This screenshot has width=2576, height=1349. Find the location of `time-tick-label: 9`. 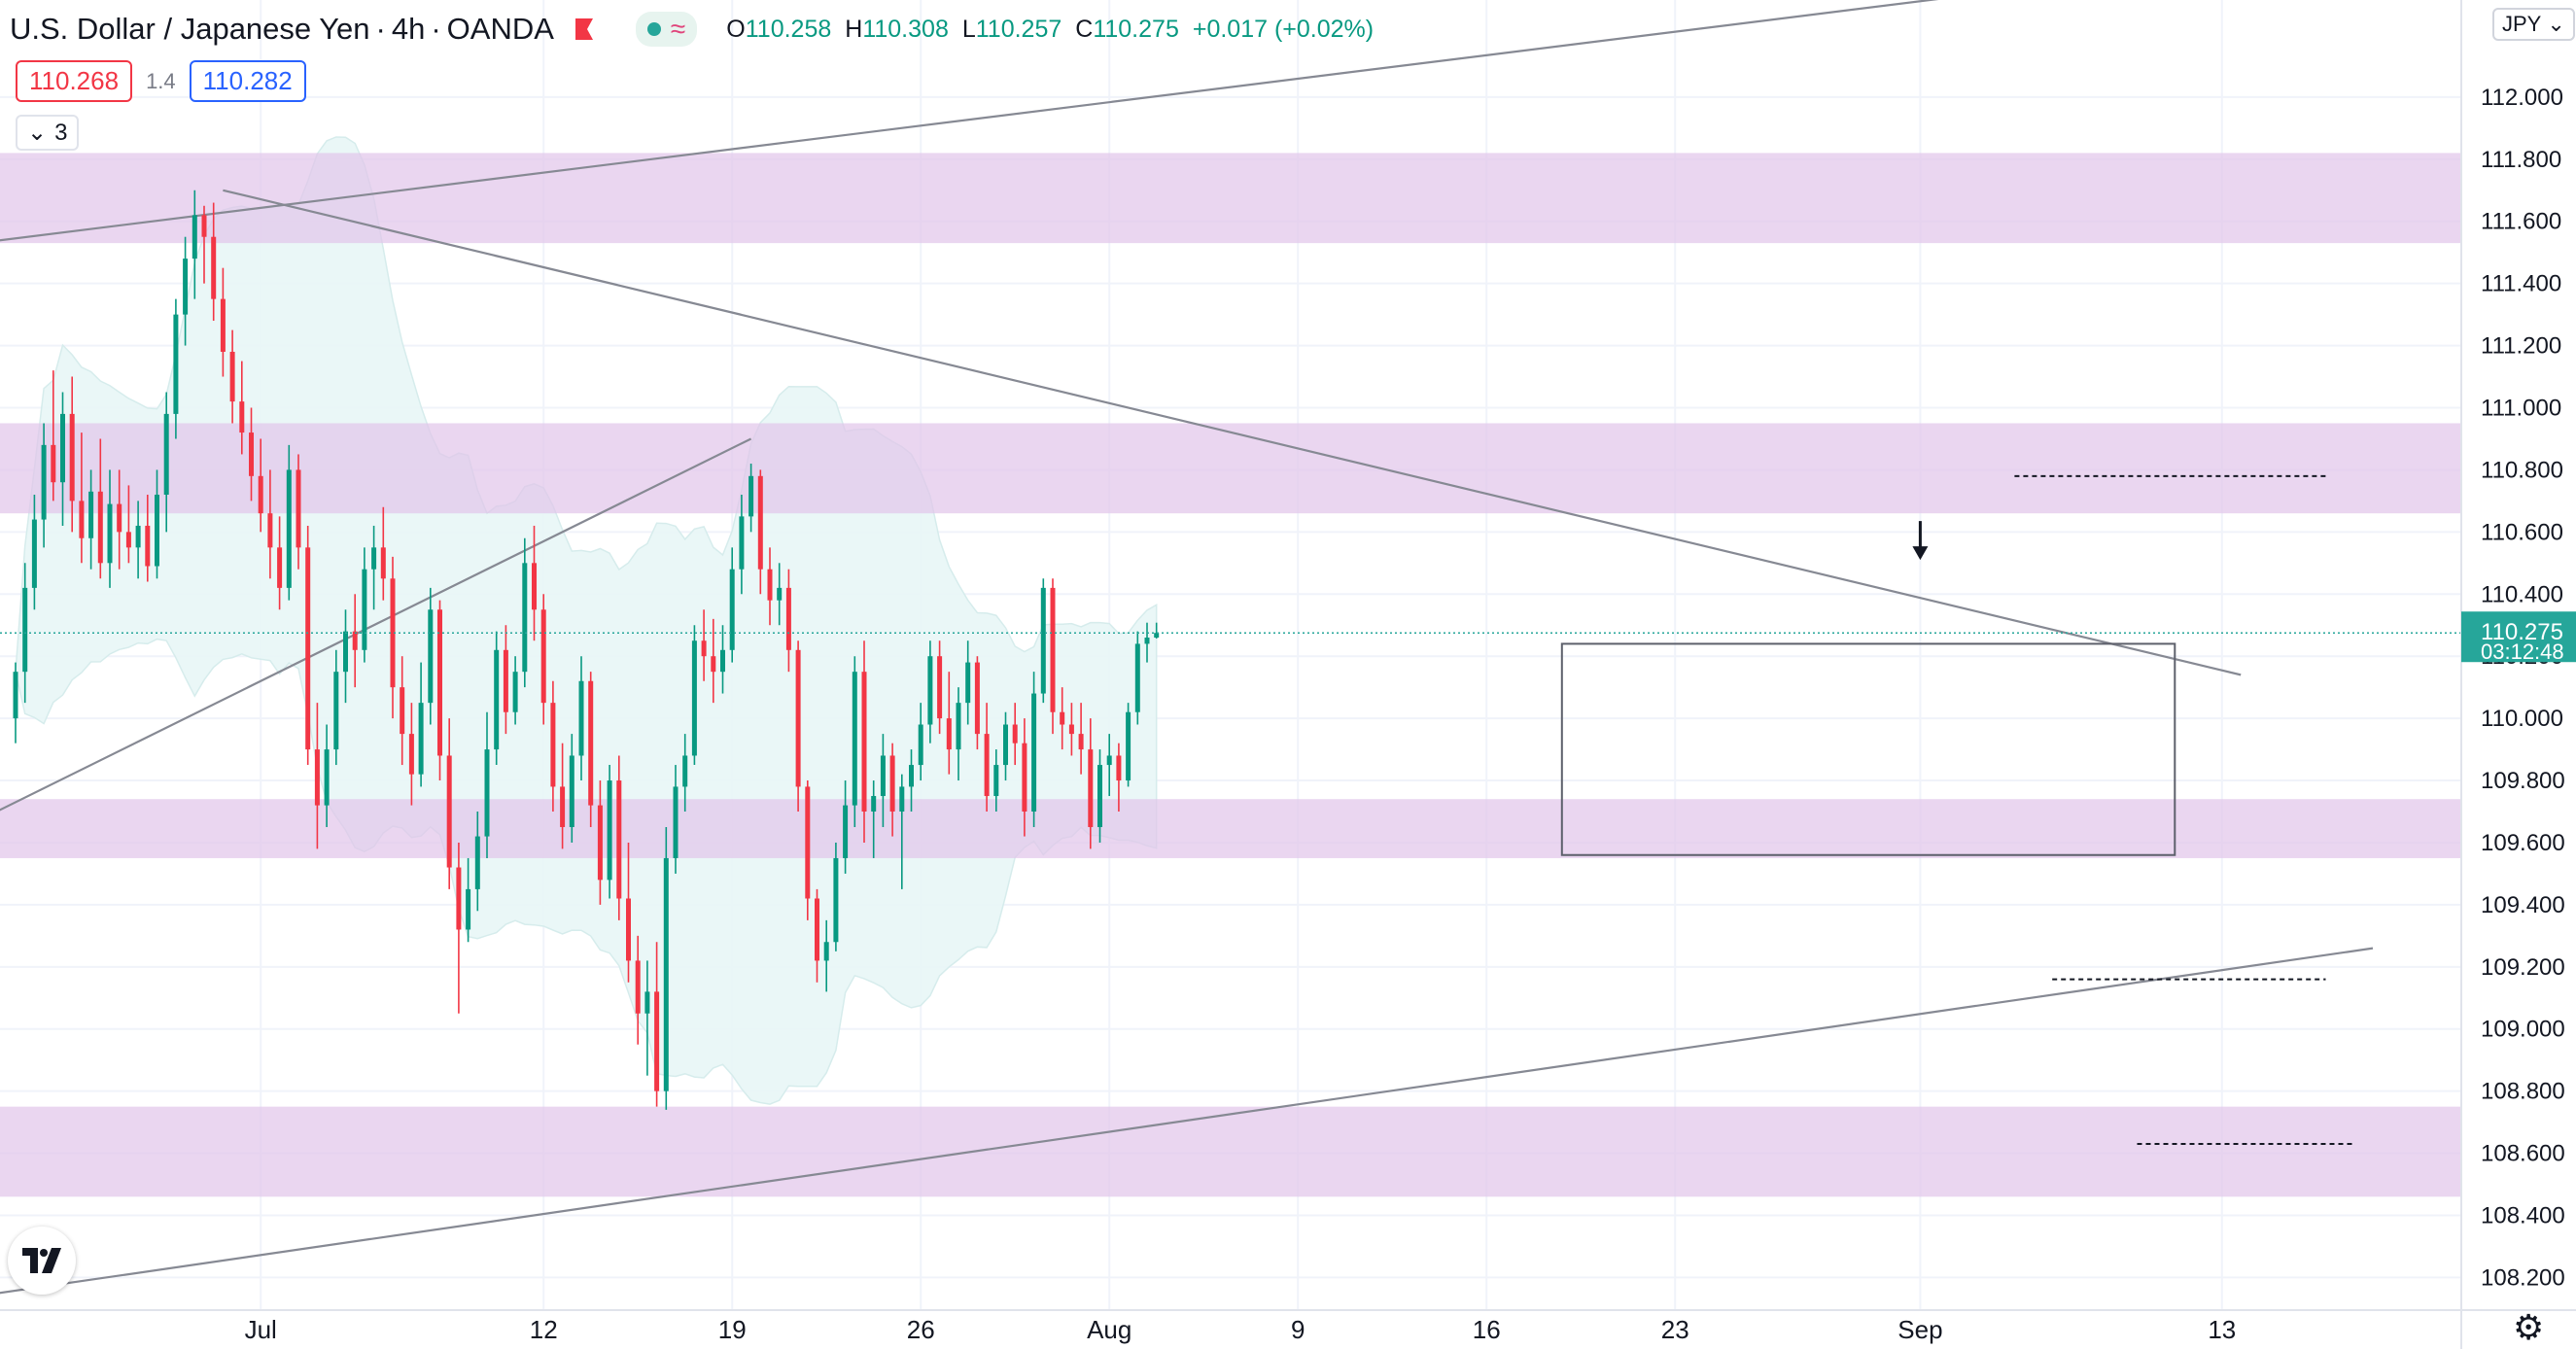

time-tick-label: 9 is located at coordinates (1298, 1329).